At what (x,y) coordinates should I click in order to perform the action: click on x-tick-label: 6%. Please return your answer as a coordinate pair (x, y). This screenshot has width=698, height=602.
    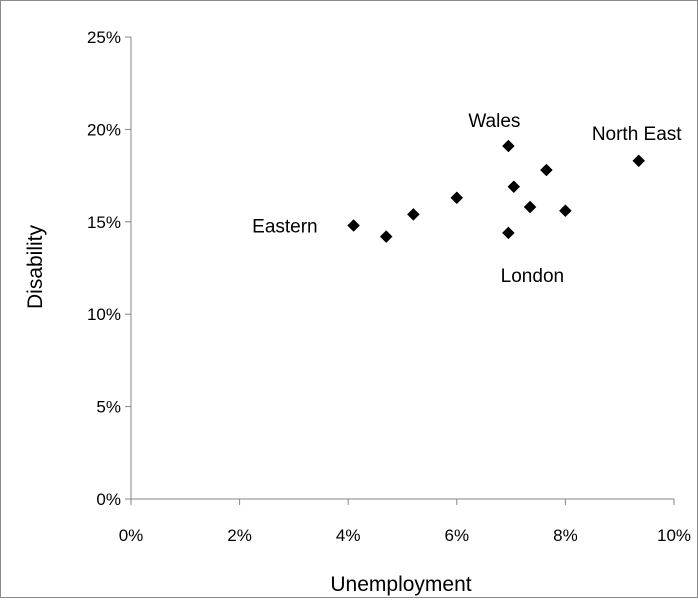
    Looking at the image, I should click on (457, 535).